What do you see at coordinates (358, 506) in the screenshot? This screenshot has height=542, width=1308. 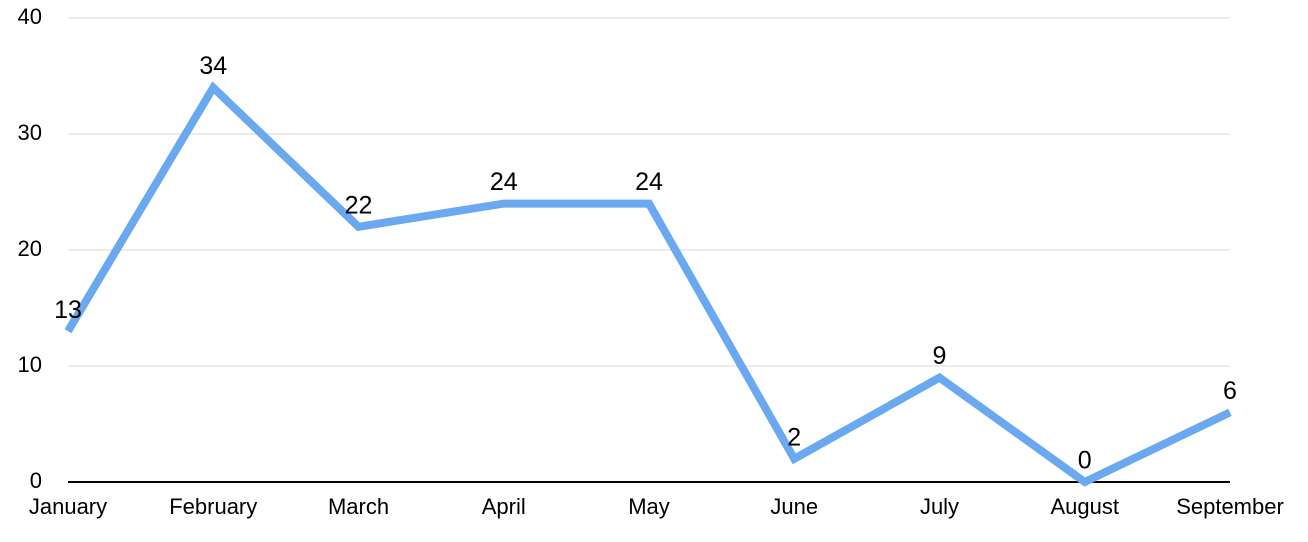 I see `x-tick-label: March` at bounding box center [358, 506].